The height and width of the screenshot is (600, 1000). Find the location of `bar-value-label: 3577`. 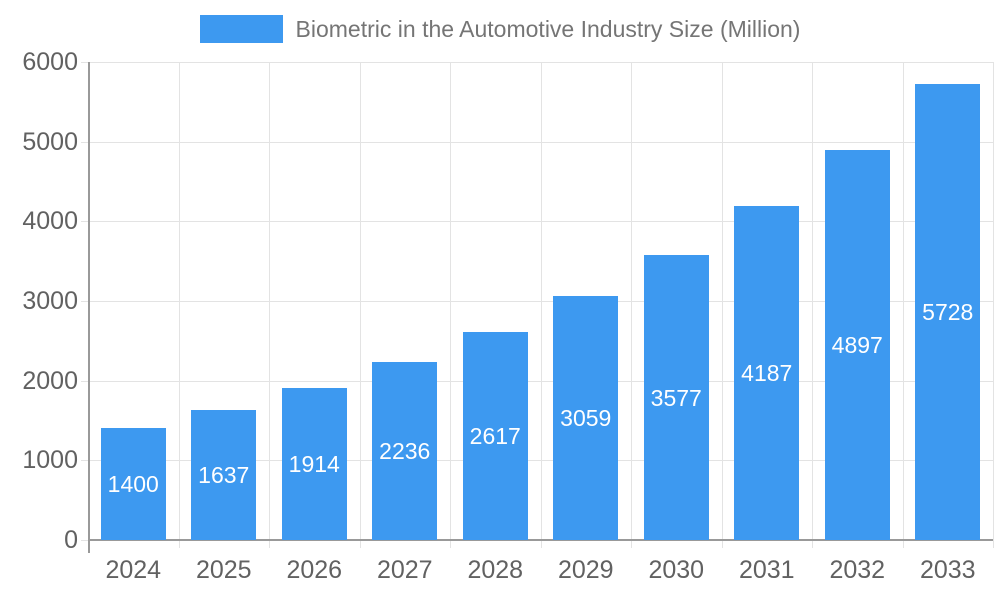

bar-value-label: 3577 is located at coordinates (676, 397).